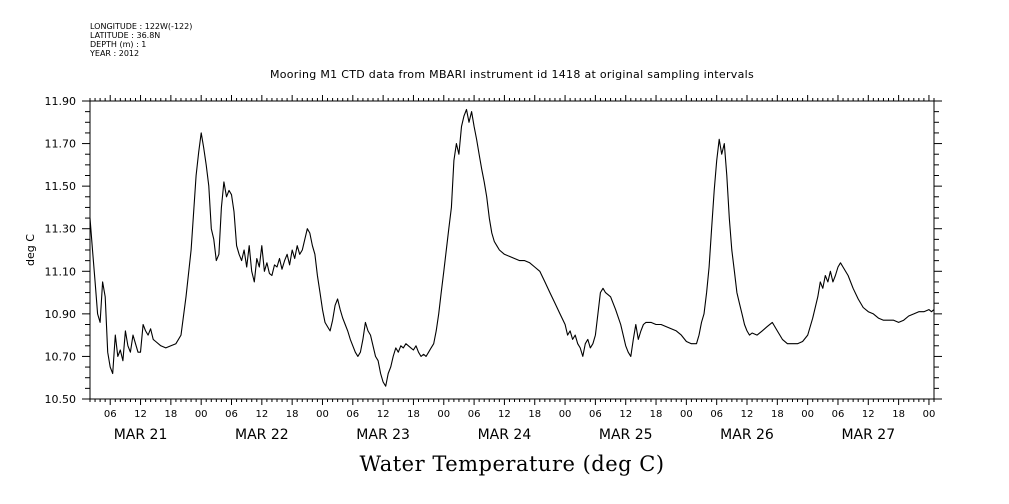 This screenshot has width=1009, height=504. Describe the element at coordinates (125, 35) in the screenshot. I see `latitude-label: LATITUDE : 36.8N` at that location.